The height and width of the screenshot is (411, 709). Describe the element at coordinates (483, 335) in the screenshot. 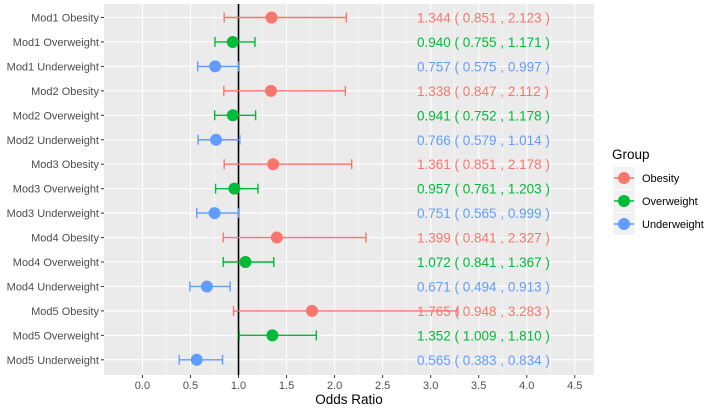

I see `ci-label: 1.352 ( 1.009 , 1.810 )` at that location.